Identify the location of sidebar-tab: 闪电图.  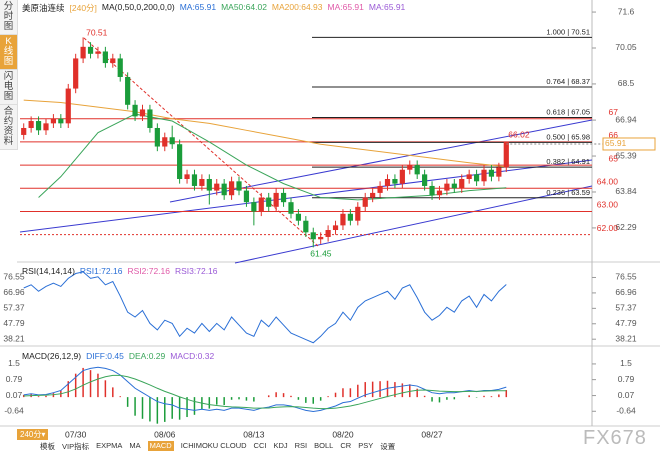
(8, 87).